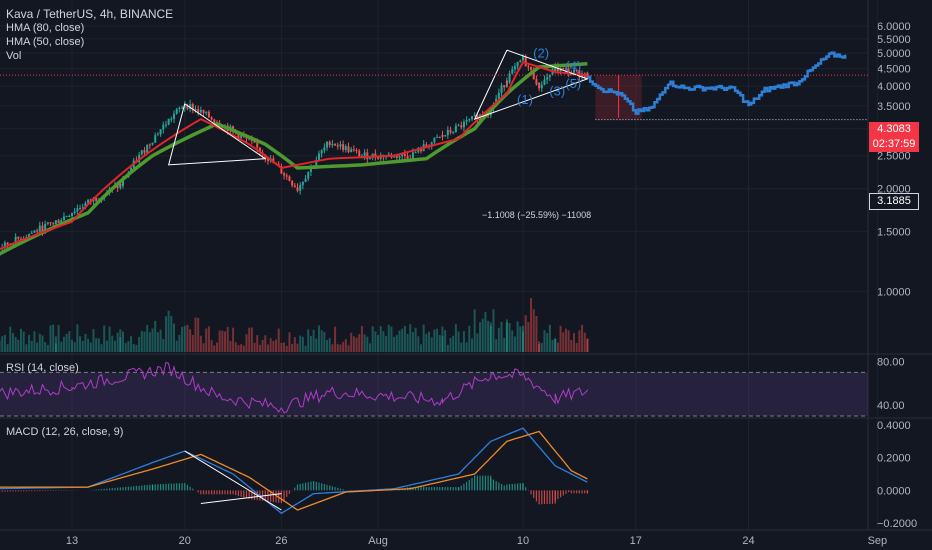 The width and height of the screenshot is (932, 550). Describe the element at coordinates (45, 42) in the screenshot. I see `hma50-legend: HMA (50, close)` at that location.